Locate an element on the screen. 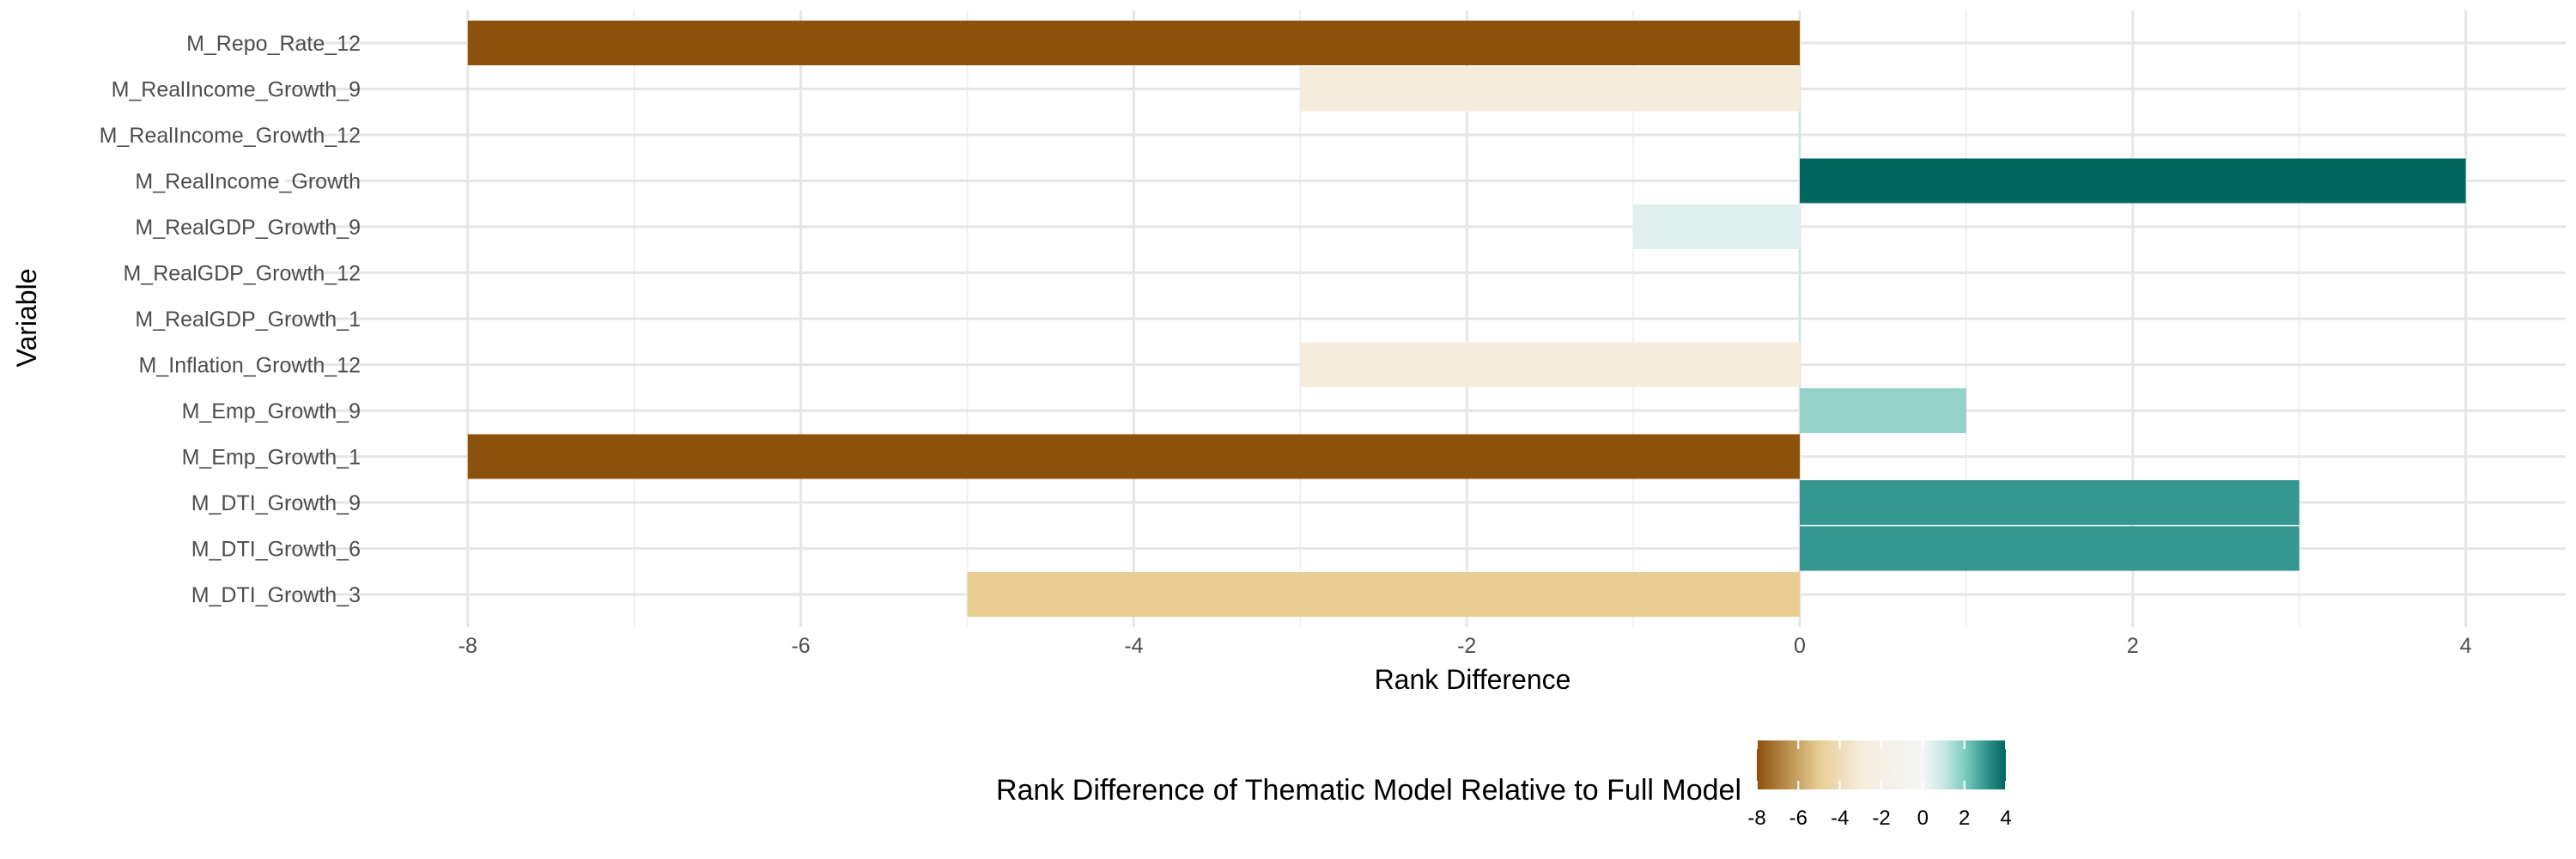 This screenshot has width=2576, height=859. legend-labels: -8 -6 -4 -2 0 2 4 is located at coordinates (1879, 819).